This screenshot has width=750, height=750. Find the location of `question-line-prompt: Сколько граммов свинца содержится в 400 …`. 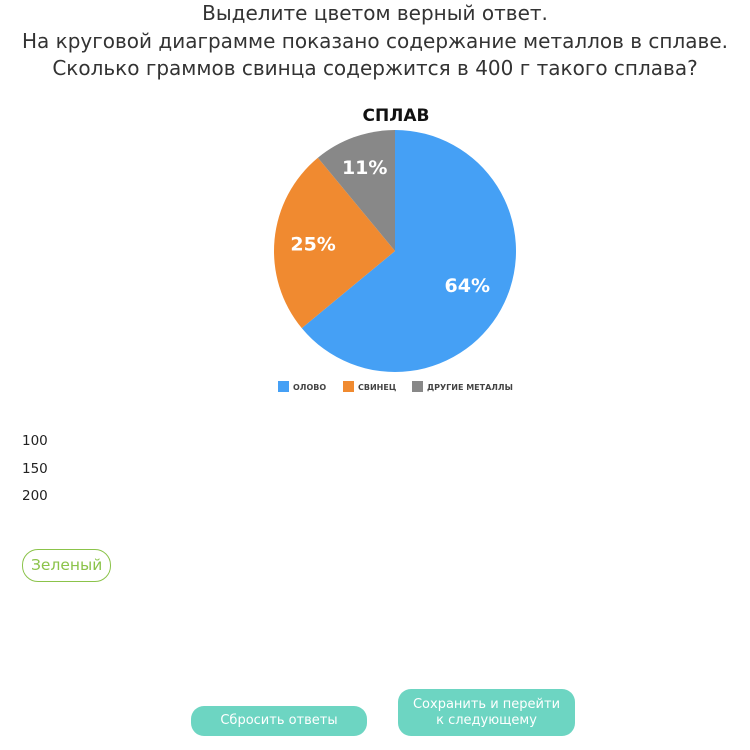

question-line-prompt: Сколько граммов свинца содержится в 400 … is located at coordinates (375, 68).